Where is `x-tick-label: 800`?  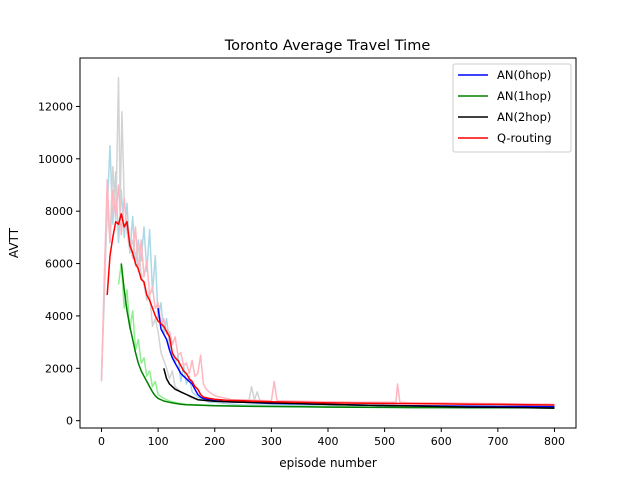 x-tick-label: 800 is located at coordinates (554, 441).